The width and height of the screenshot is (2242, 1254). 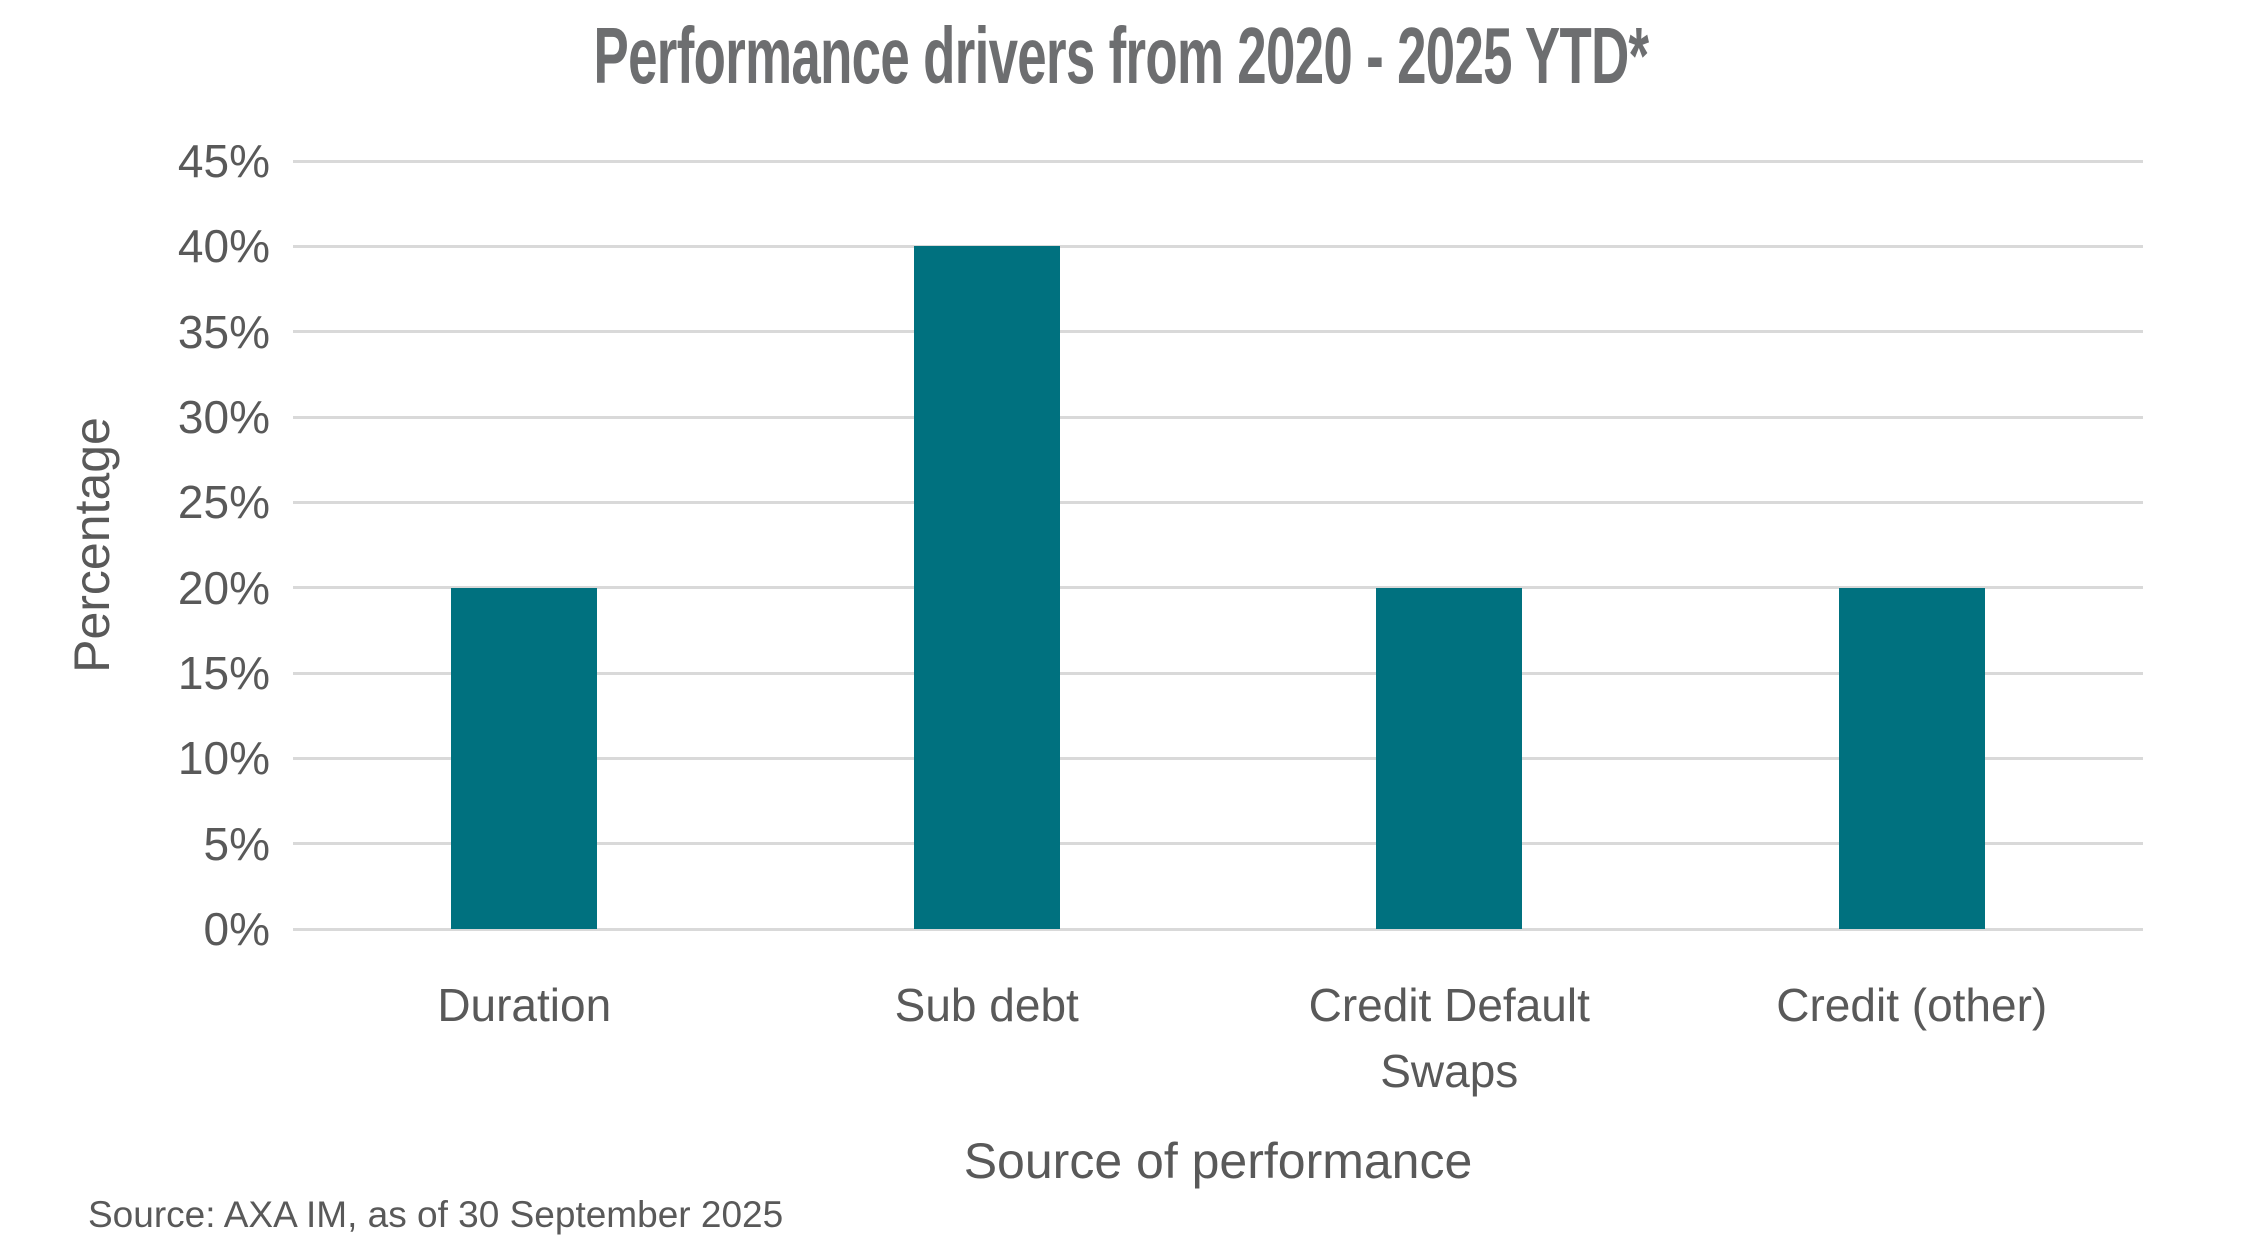 I want to click on x-category-label-sub-debt: Sub debt, so click(x=987, y=1005).